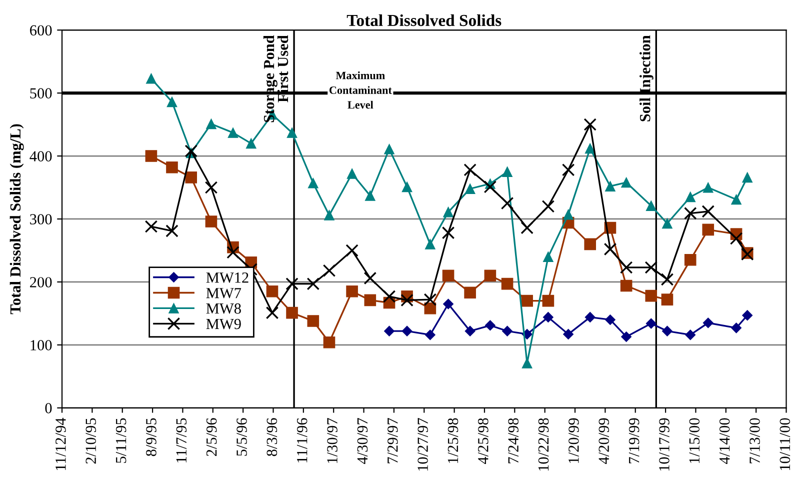  What do you see at coordinates (227, 277) in the screenshot?
I see `legend-label: MW12` at bounding box center [227, 277].